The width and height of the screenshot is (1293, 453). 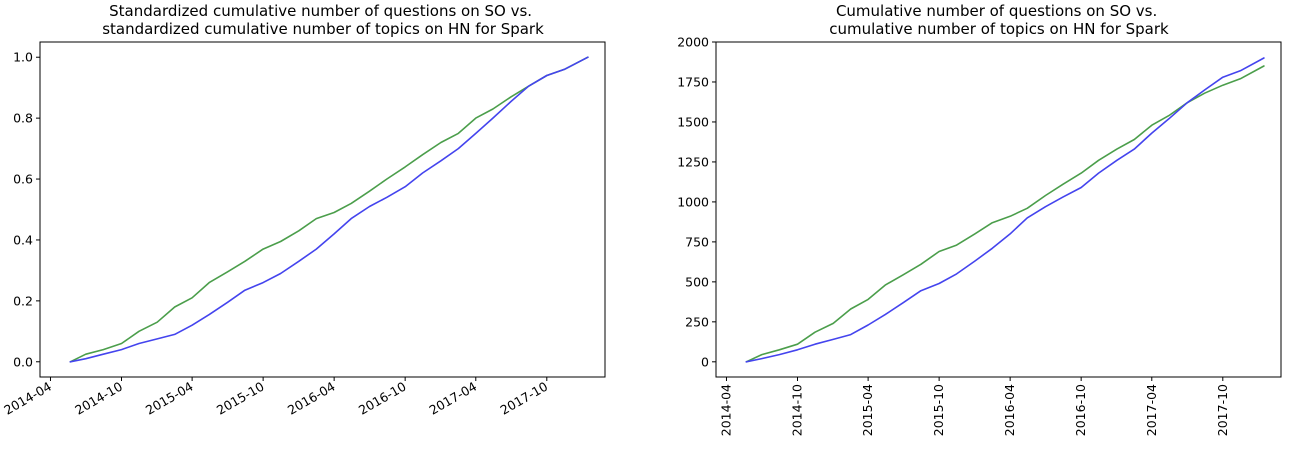 What do you see at coordinates (23, 361) in the screenshot?
I see `y-tick-label: 0.0` at bounding box center [23, 361].